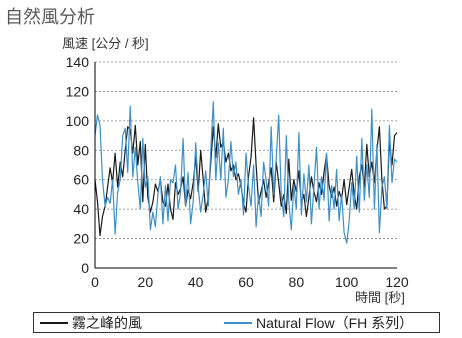  I want to click on y-tick-label: 120, so click(78, 91).